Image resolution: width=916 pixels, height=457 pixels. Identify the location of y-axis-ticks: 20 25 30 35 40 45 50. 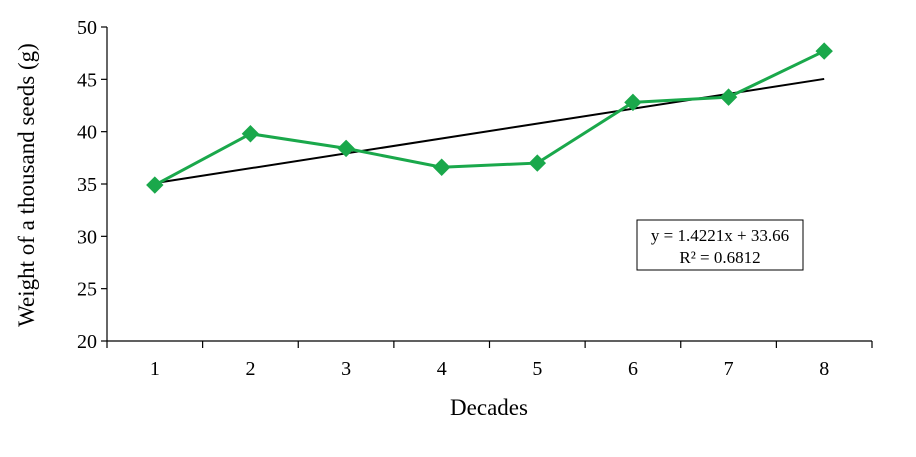
(92, 185).